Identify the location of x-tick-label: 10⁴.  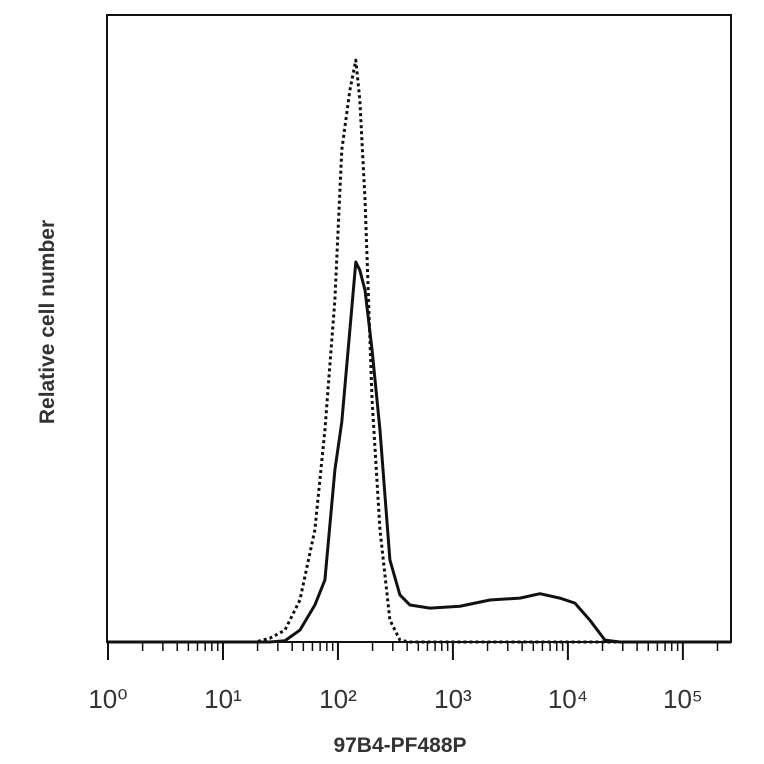
(568, 699).